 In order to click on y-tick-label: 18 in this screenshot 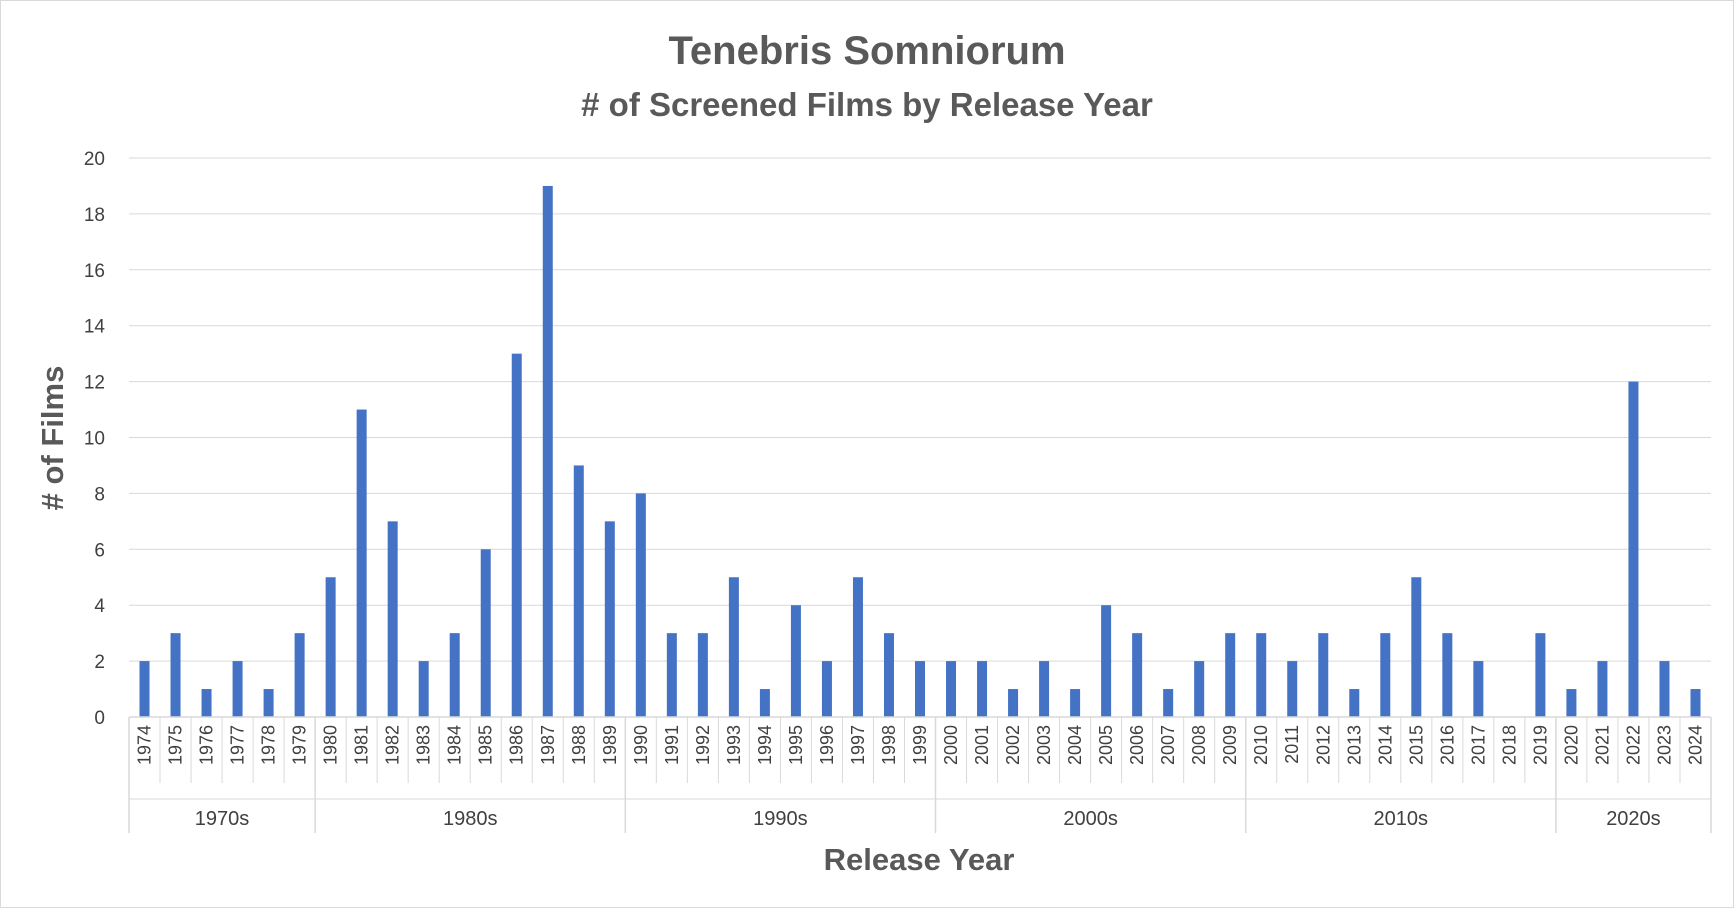, I will do `click(94, 215)`.